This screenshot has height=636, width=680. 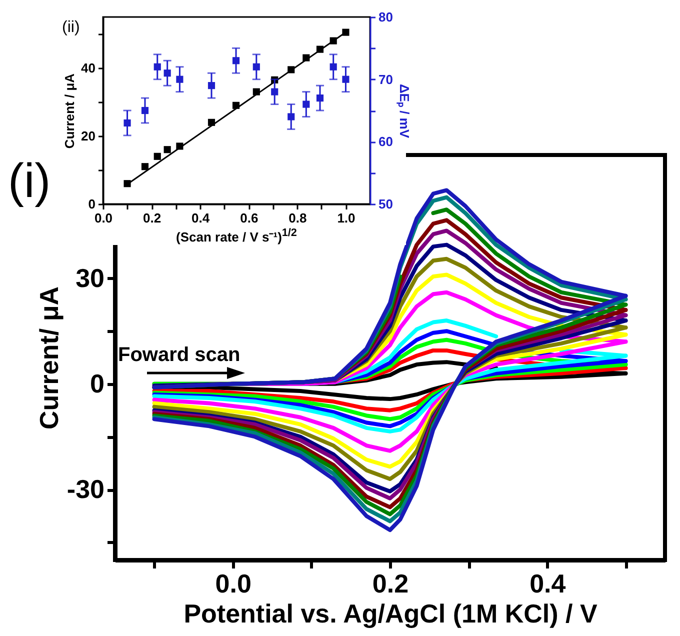 I want to click on text: (i), so click(x=29, y=181).